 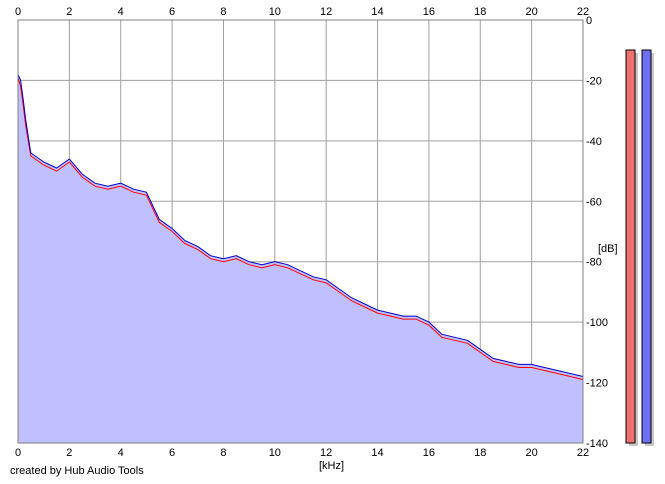 I want to click on x-tick-label-top: 20, so click(x=532, y=12).